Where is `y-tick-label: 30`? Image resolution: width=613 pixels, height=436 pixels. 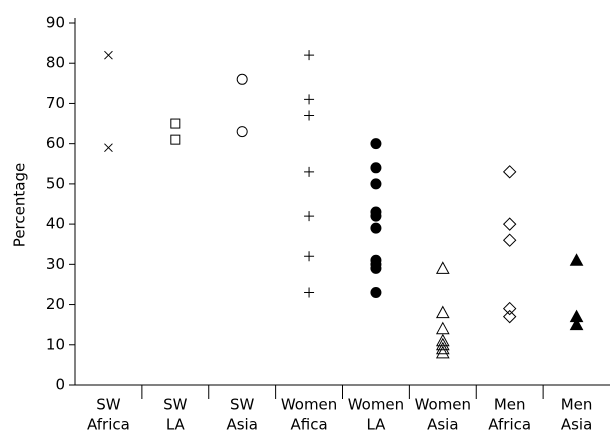
y-tick-label: 30 is located at coordinates (55, 264).